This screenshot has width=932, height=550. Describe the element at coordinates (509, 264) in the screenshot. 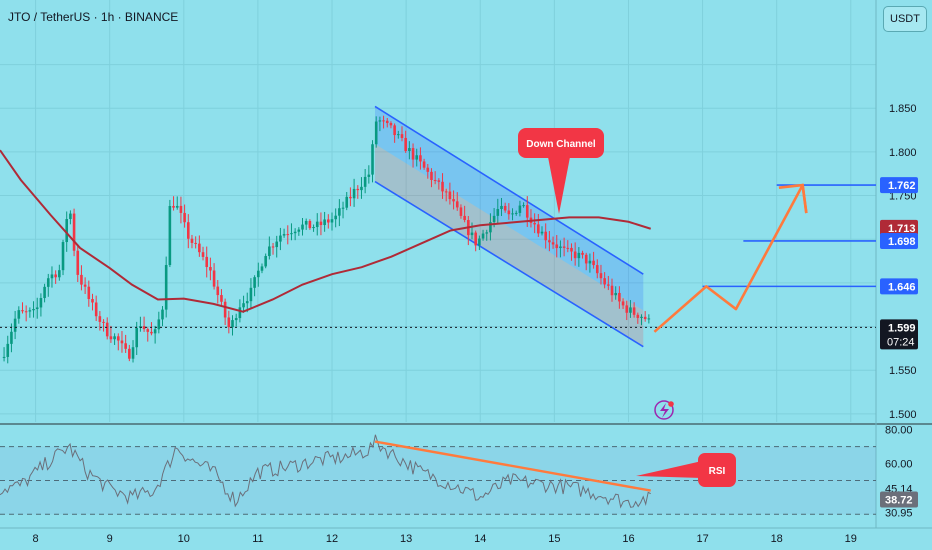

I see `channel-lower-line` at that location.